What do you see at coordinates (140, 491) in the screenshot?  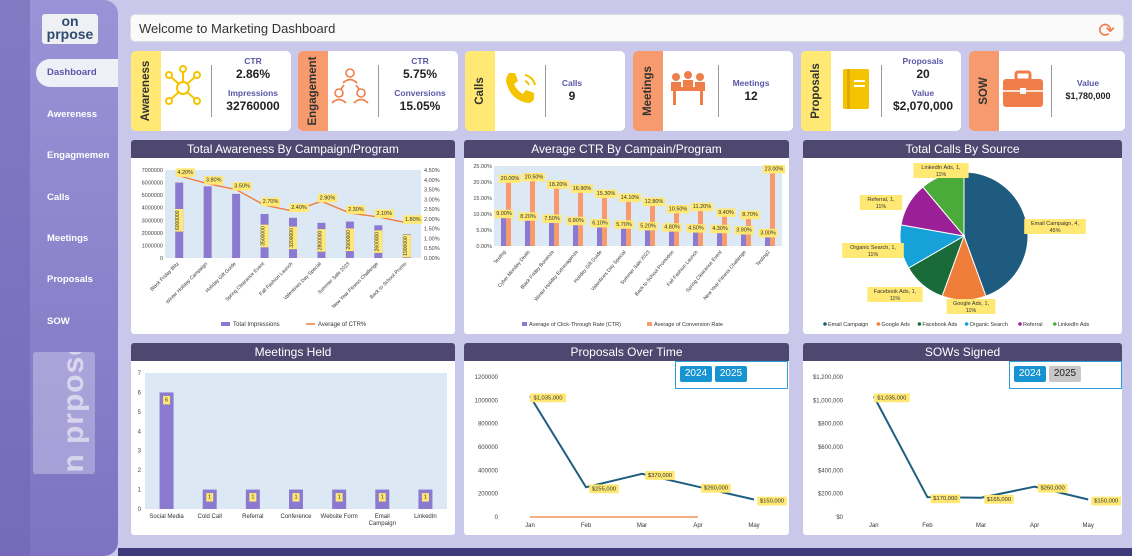 I see `y-tick-label: 1` at bounding box center [140, 491].